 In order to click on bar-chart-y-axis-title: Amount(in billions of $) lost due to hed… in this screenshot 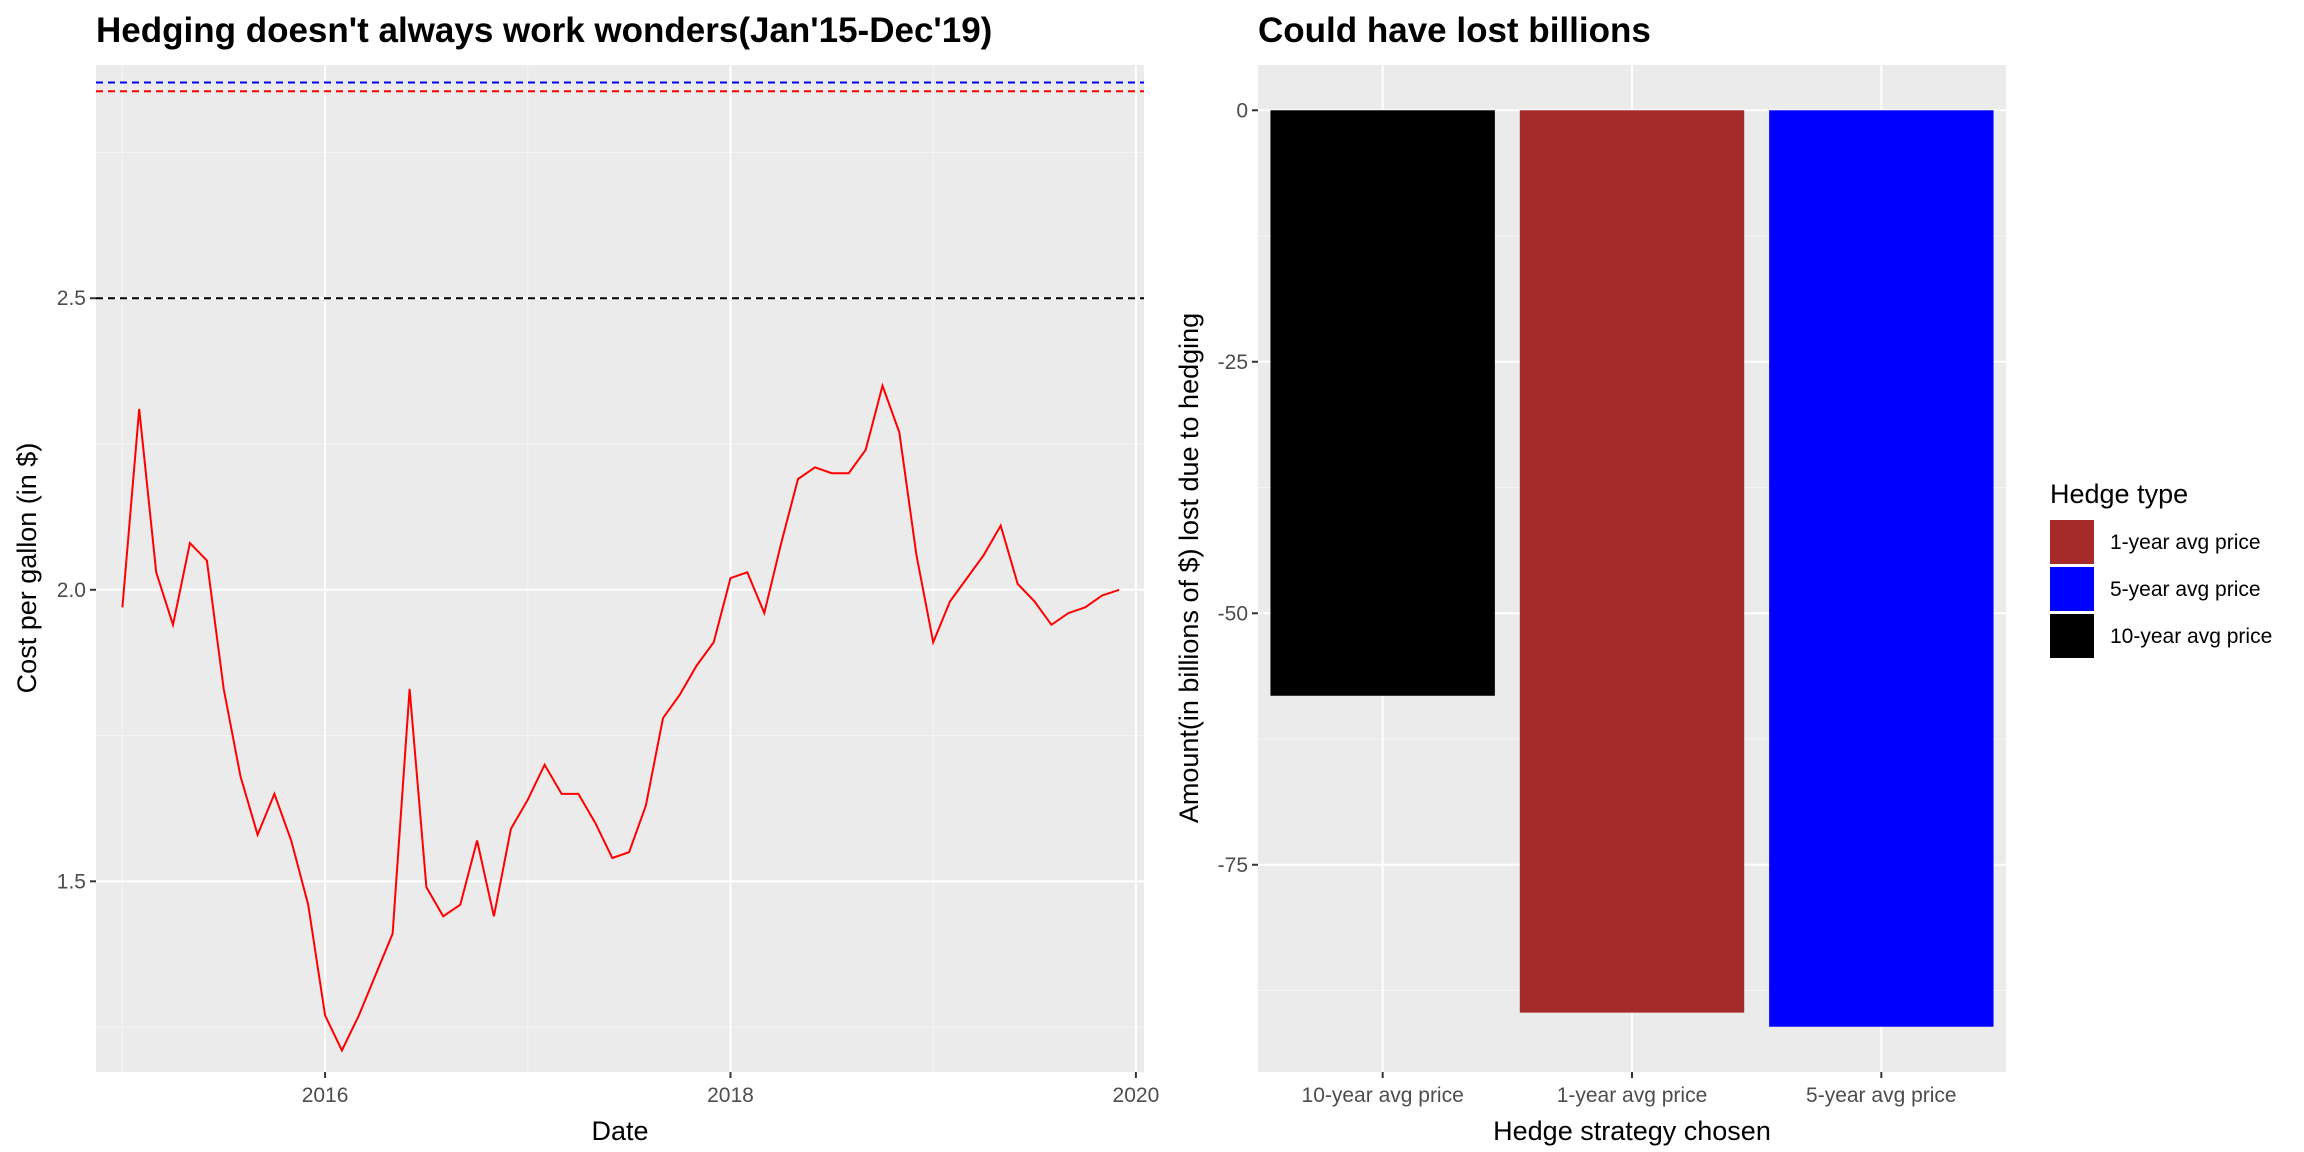, I will do `click(1189, 568)`.